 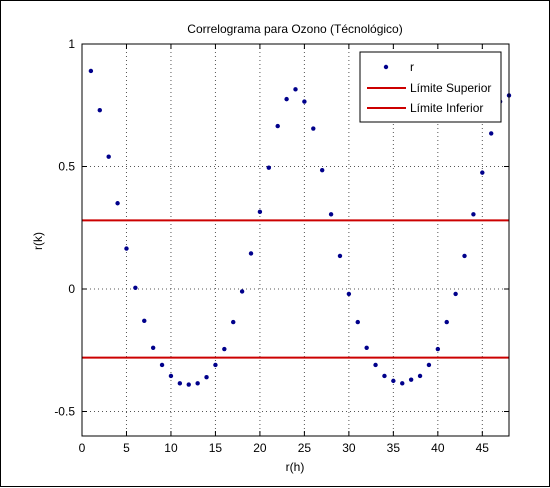 I want to click on x-tick-label: 0, so click(x=82, y=448).